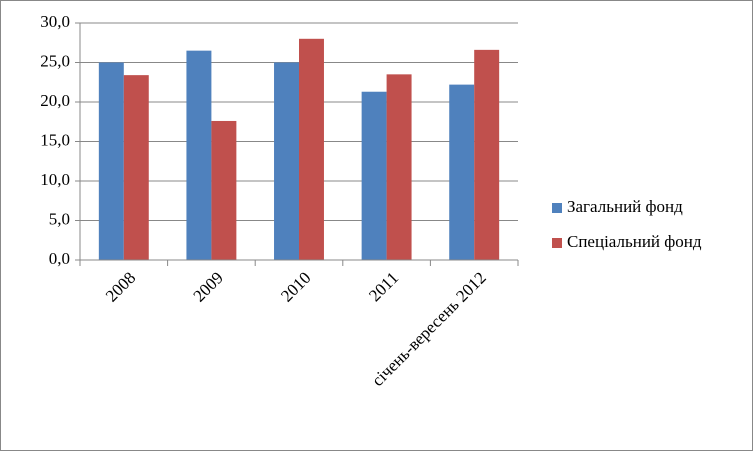  What do you see at coordinates (55, 139) in the screenshot?
I see `y-tick-label: 15,0` at bounding box center [55, 139].